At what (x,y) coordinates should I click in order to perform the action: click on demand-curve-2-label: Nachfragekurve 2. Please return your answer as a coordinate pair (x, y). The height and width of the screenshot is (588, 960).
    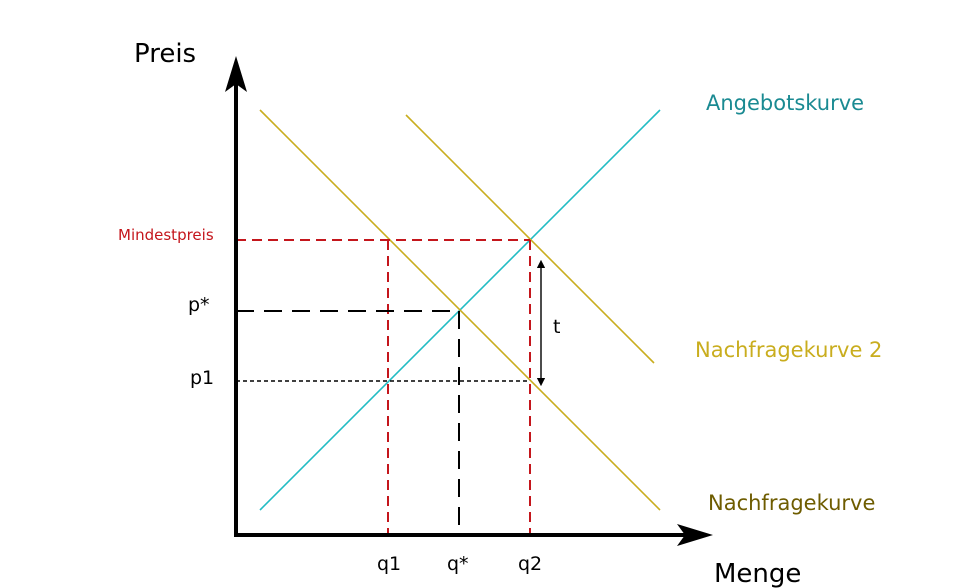
    Looking at the image, I should click on (788, 350).